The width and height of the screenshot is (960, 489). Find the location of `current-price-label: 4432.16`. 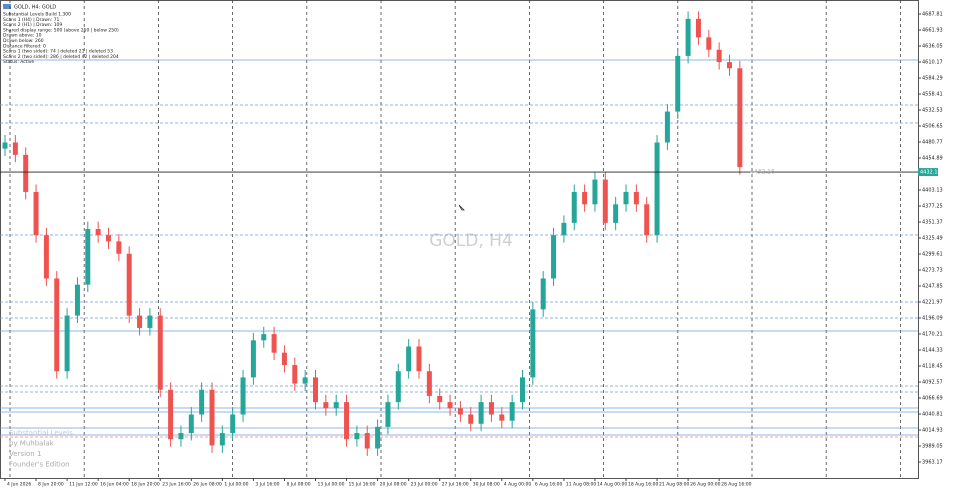

current-price-label: 4432.16 is located at coordinates (930, 173).